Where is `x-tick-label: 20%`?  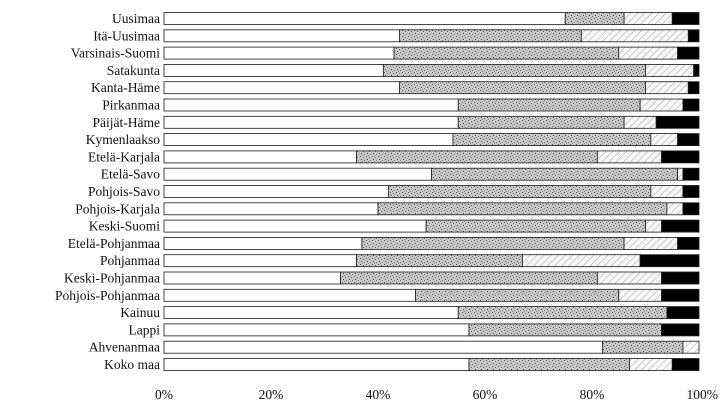 x-tick-label: 20% is located at coordinates (271, 394).